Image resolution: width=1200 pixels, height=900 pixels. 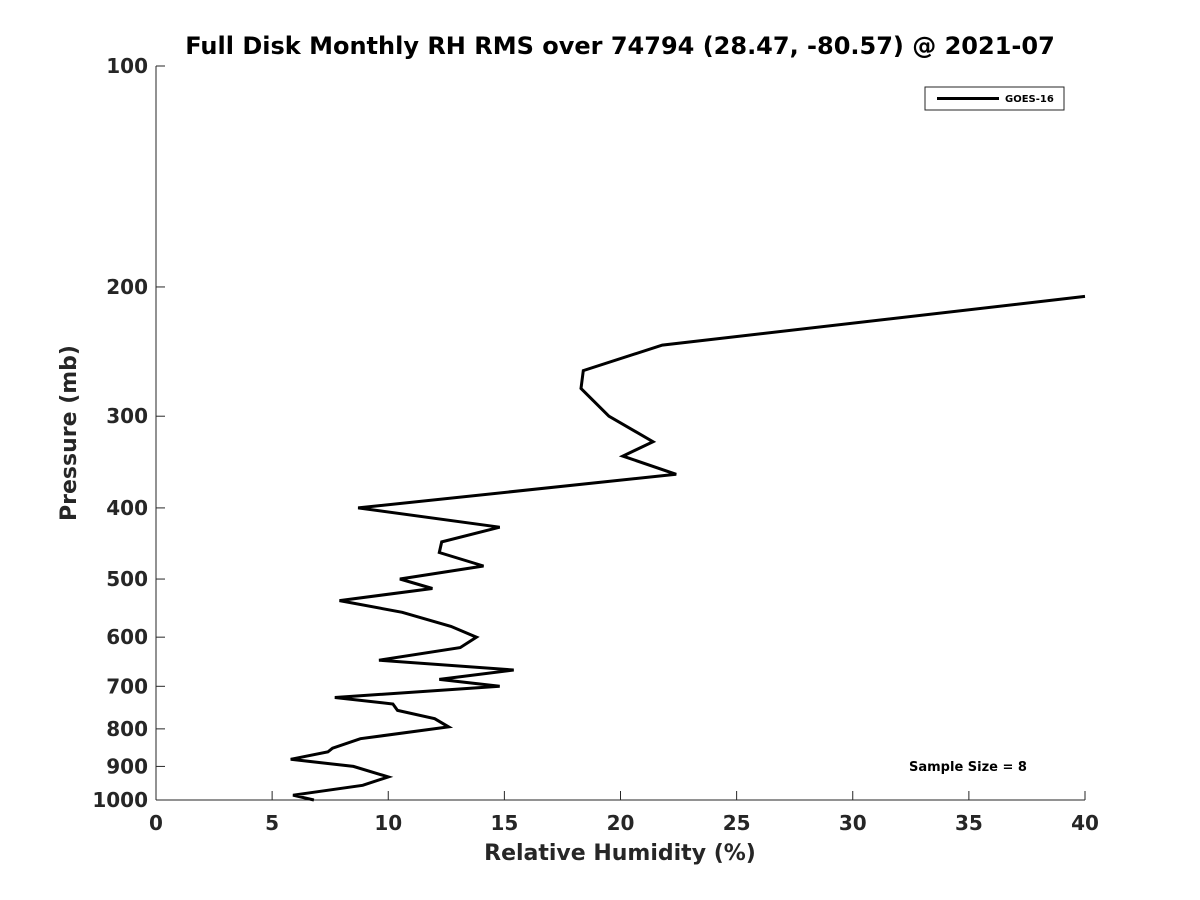 What do you see at coordinates (120, 800) in the screenshot?
I see `y-tick-label: 1000` at bounding box center [120, 800].